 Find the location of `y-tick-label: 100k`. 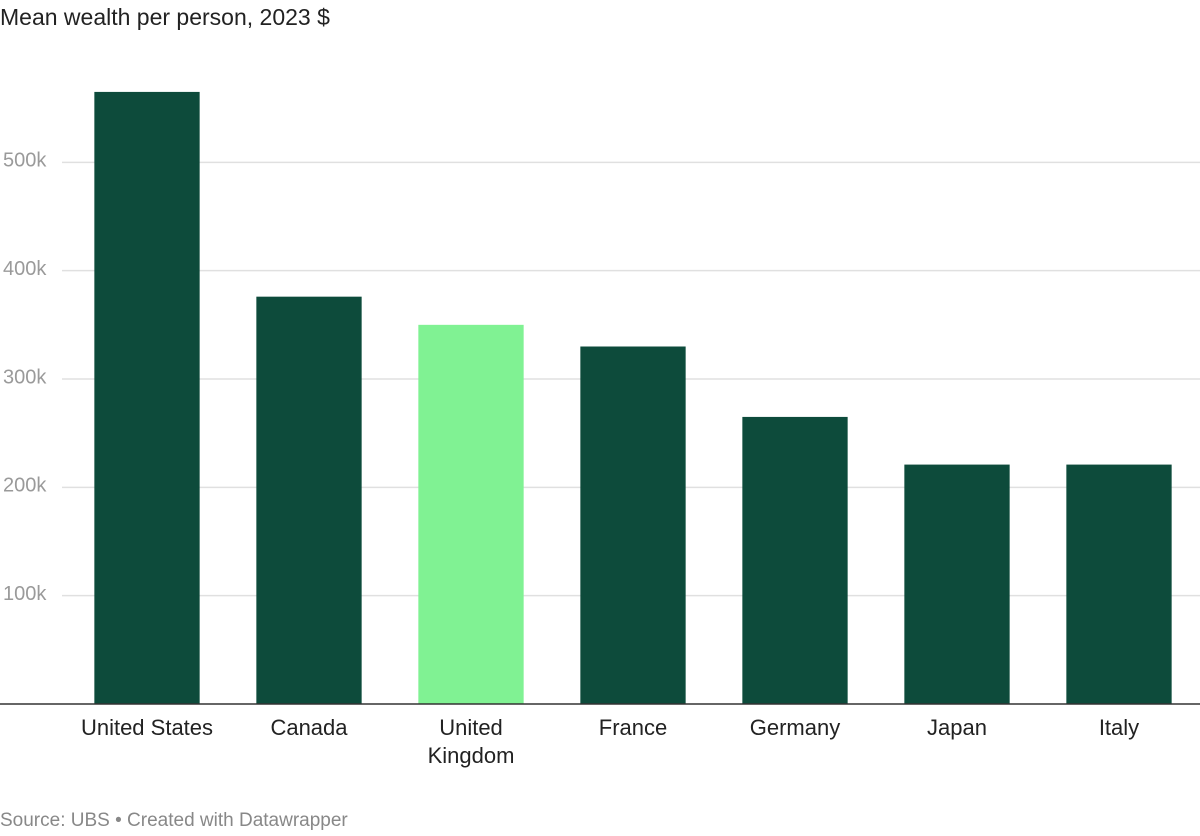

y-tick-label: 100k is located at coordinates (25, 594).